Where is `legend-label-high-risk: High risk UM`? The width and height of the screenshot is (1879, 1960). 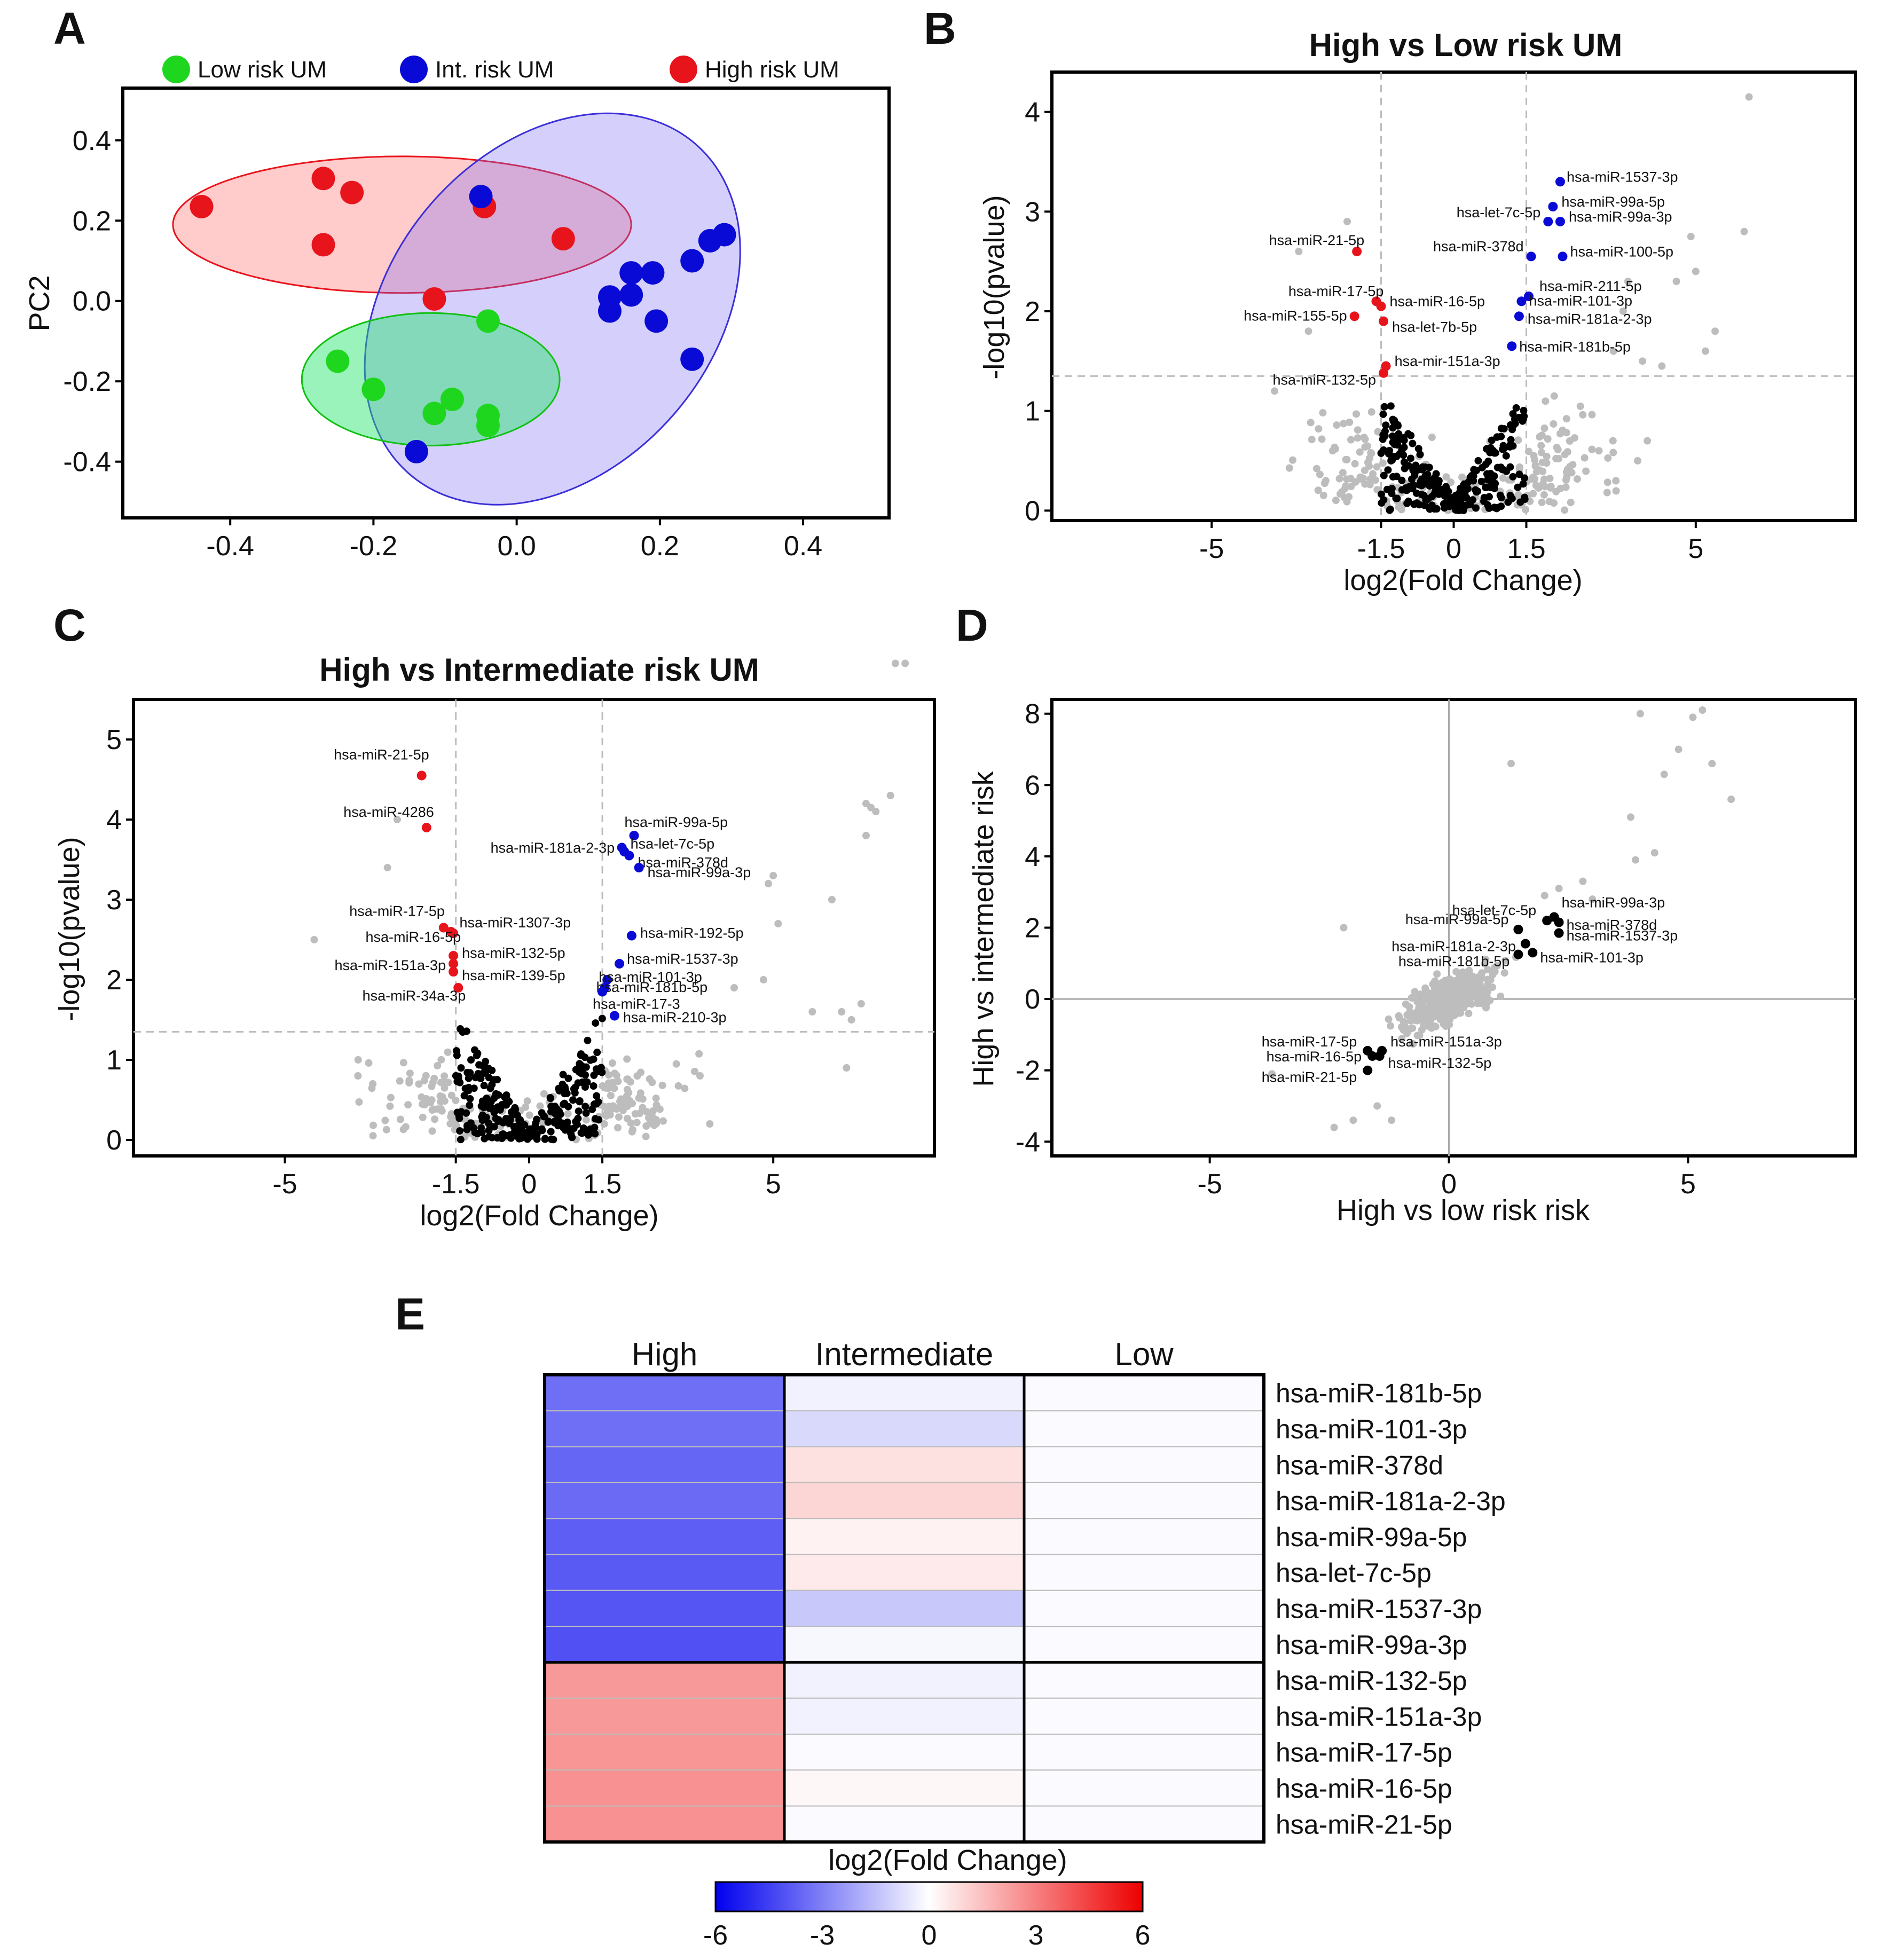 legend-label-high-risk: High risk UM is located at coordinates (772, 70).